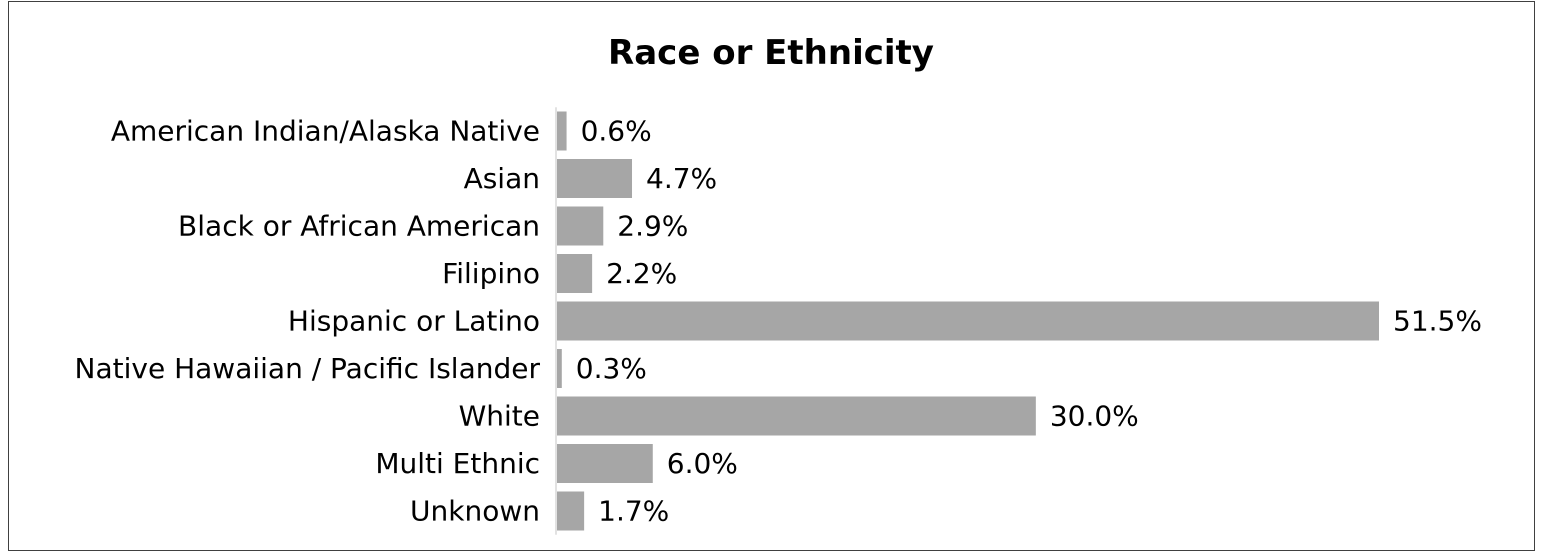 The height and width of the screenshot is (560, 1542). I want to click on category-label: Black or African American, so click(359, 226).